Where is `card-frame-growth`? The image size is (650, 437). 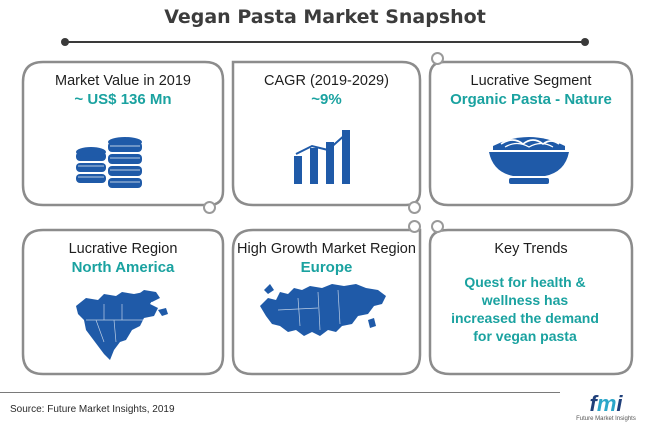 card-frame-growth is located at coordinates (326, 302).